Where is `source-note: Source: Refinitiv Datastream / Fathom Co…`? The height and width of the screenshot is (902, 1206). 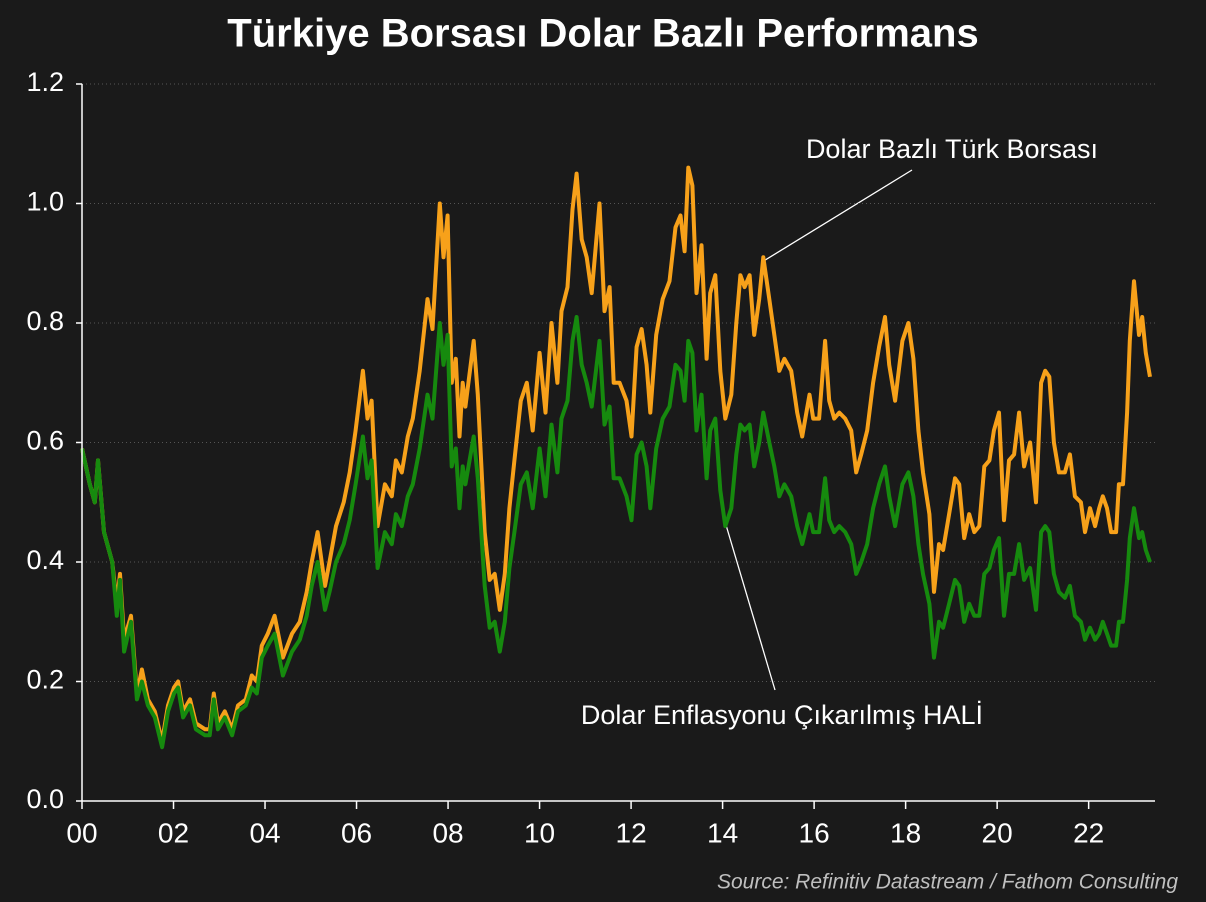 source-note: Source: Refinitiv Datastream / Fathom Co… is located at coordinates (947, 882).